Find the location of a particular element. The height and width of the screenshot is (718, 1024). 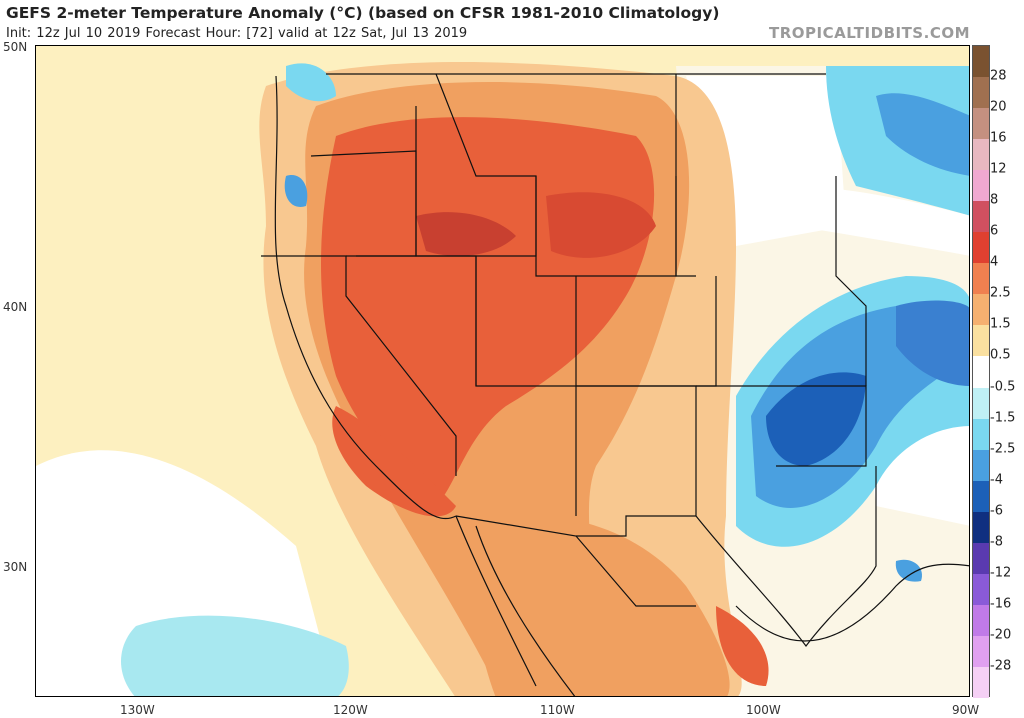

colorbar-label: -4 is located at coordinates (996, 480).